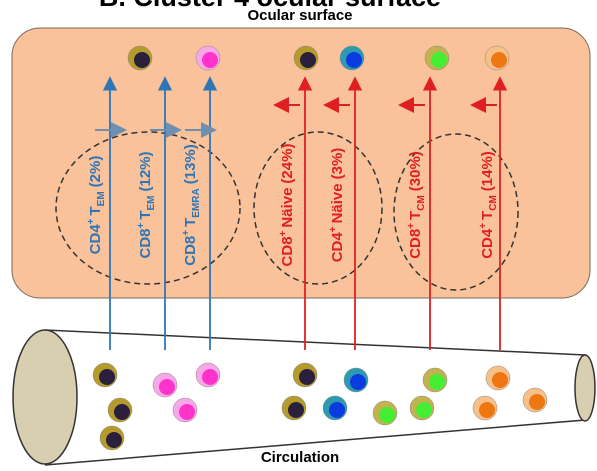  I want to click on population-label: CD8+ TCM (30%), so click(416, 205).